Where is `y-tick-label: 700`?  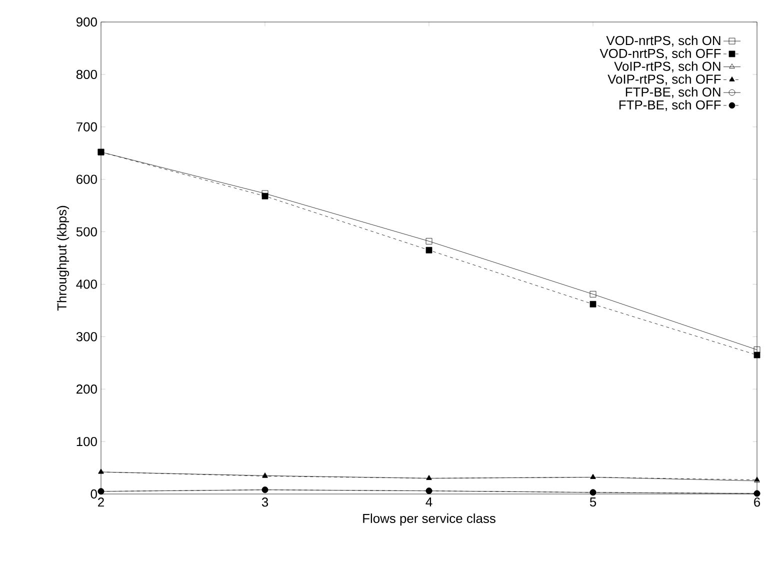
y-tick-label: 700 is located at coordinates (86, 127).